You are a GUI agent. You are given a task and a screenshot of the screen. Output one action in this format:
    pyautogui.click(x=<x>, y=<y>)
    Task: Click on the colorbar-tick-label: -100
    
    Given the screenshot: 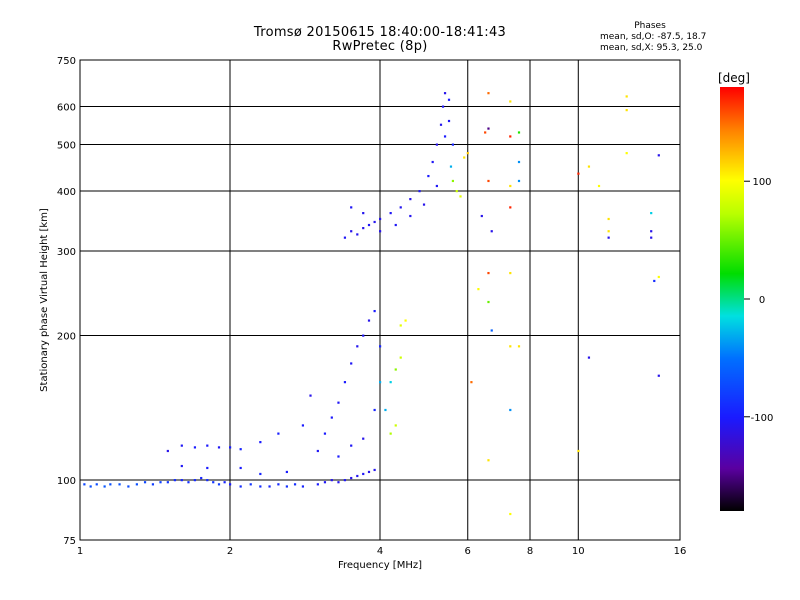 What is the action you would take?
    pyautogui.click(x=762, y=418)
    